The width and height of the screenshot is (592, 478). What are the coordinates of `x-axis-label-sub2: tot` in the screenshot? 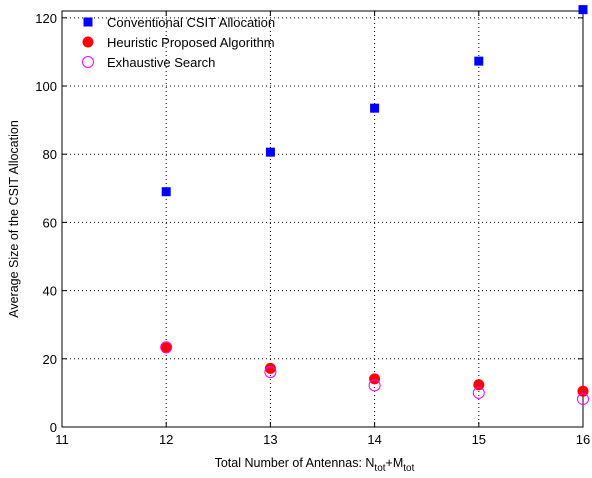 It's located at (408, 468).